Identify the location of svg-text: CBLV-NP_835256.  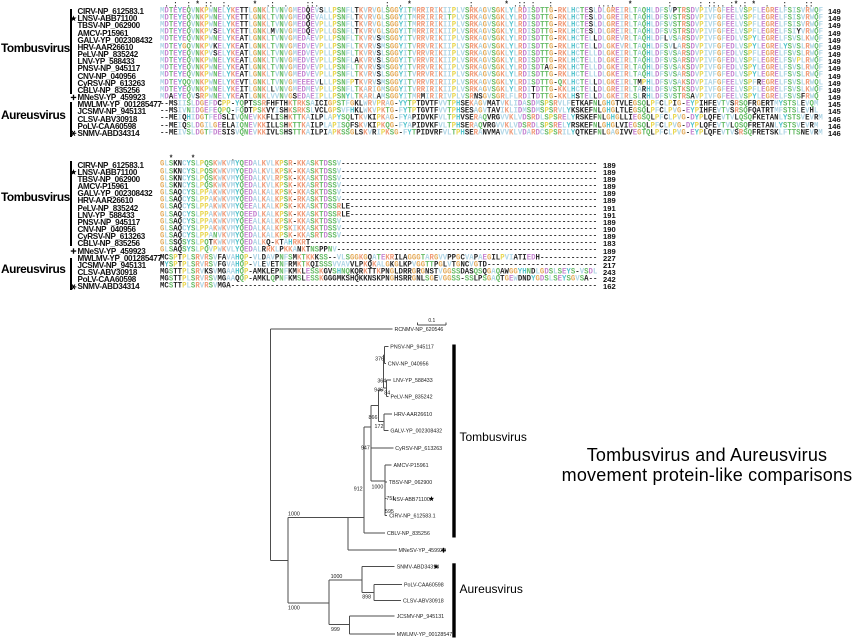
(408, 534).